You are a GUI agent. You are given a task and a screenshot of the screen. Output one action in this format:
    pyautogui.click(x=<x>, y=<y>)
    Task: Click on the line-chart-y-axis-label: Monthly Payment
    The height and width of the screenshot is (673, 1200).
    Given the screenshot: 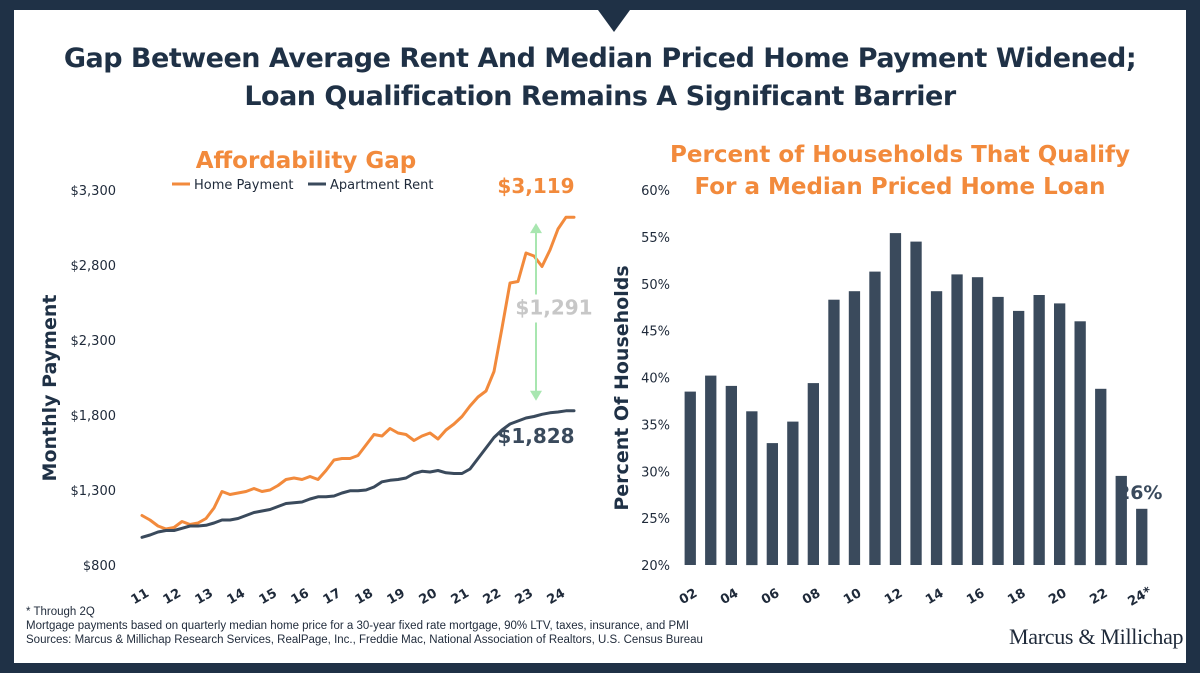 What is the action you would take?
    pyautogui.click(x=50, y=388)
    